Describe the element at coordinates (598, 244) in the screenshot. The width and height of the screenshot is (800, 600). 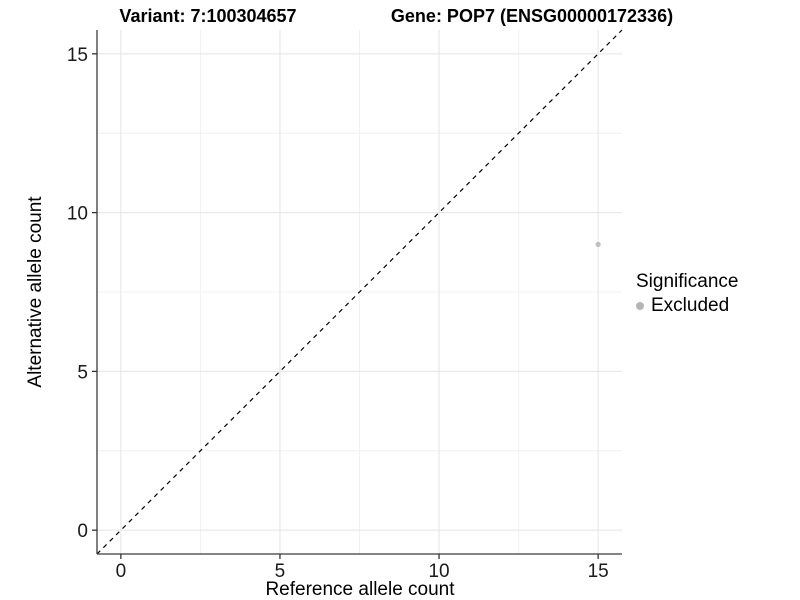
I see `data-point` at that location.